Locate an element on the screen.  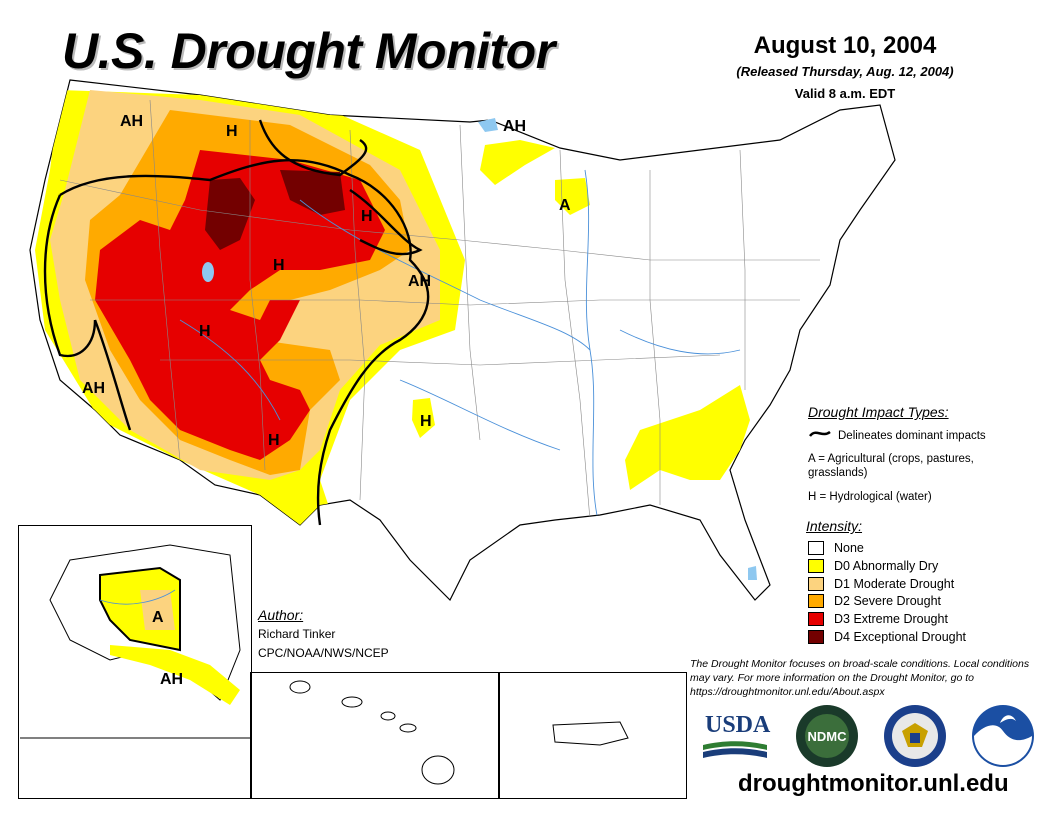
intensity-d1: D1 Moderate Drought is located at coordinates (881, 584).